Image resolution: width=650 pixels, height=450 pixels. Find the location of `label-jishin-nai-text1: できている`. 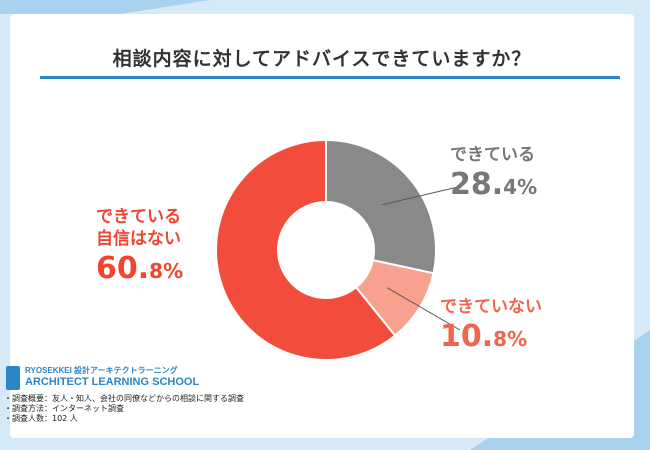

label-jishin-nai-text1: できている is located at coordinates (138, 217).